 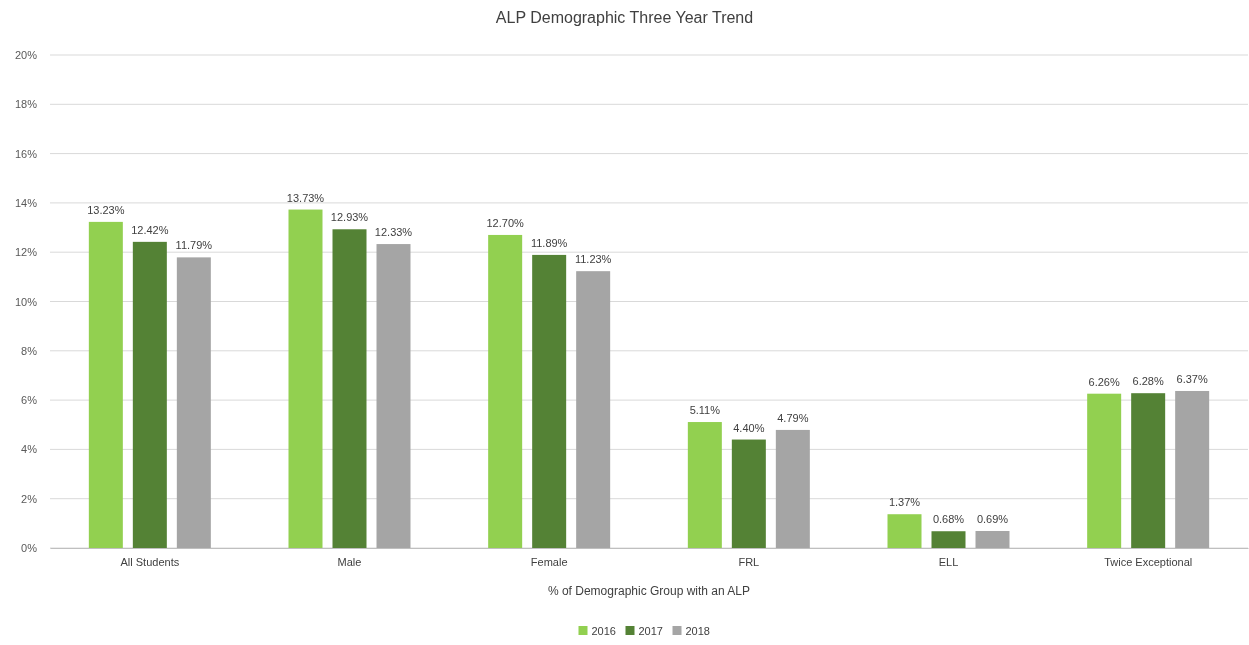 I want to click on data-label: 13.23%, so click(x=106, y=209).